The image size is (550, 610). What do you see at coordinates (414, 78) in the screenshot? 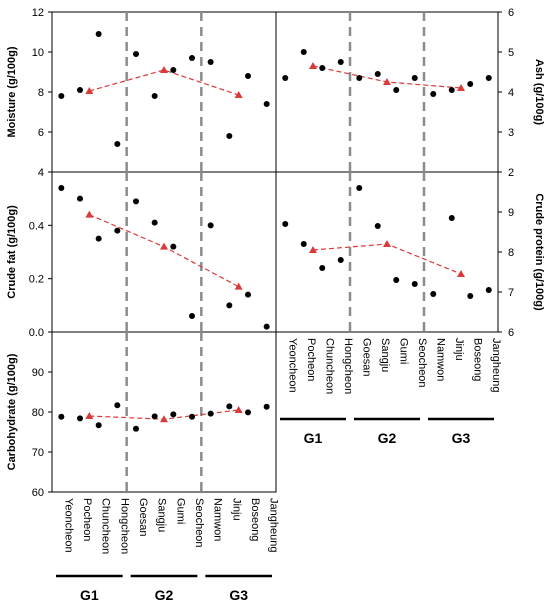
I see `ash-point-seocheon` at bounding box center [414, 78].